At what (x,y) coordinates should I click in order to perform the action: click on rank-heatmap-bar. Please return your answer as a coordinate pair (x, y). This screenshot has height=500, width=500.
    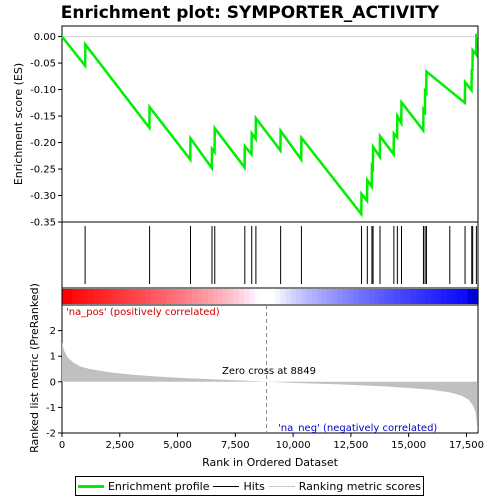
    Looking at the image, I should click on (270, 296).